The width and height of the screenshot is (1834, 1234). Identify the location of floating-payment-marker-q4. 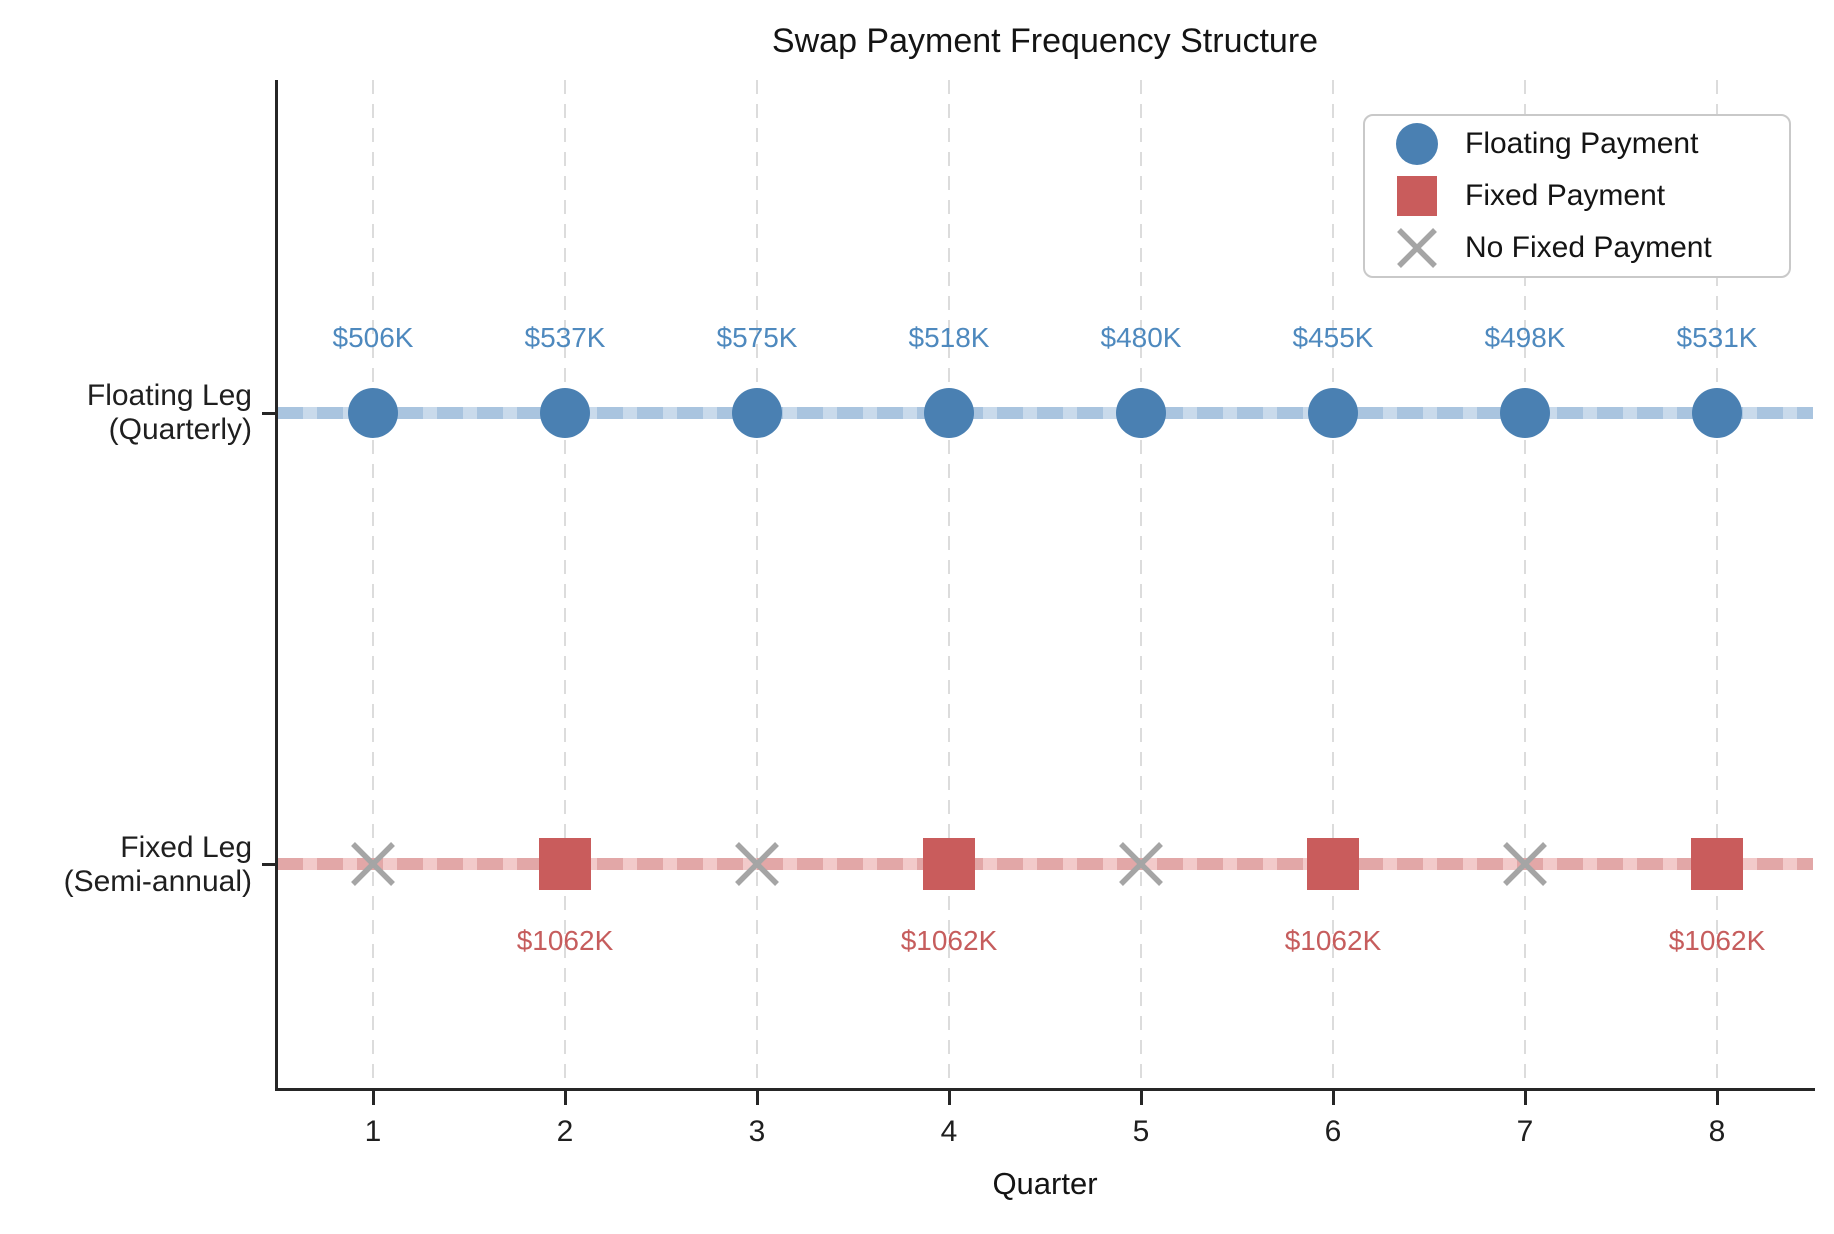
(949, 413).